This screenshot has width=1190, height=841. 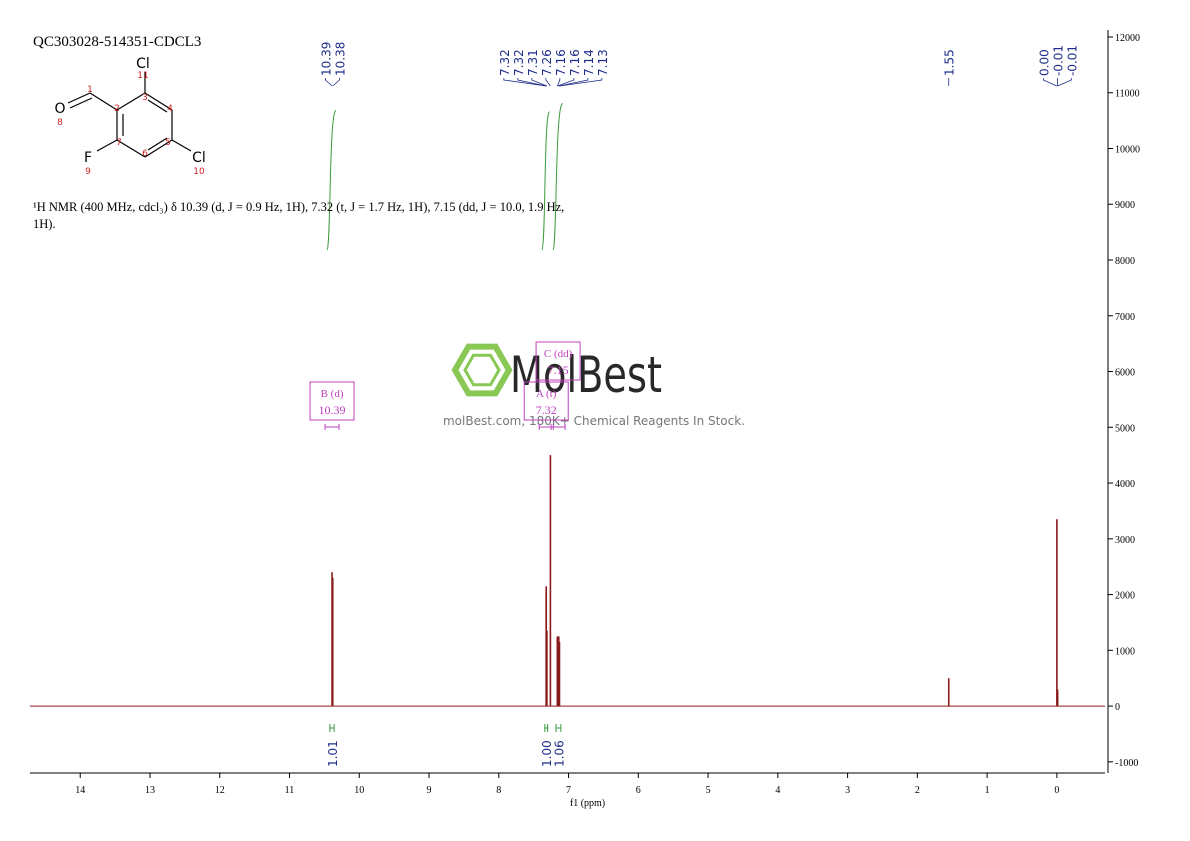 What do you see at coordinates (1125, 540) in the screenshot?
I see `y-tick-label: 3000` at bounding box center [1125, 540].